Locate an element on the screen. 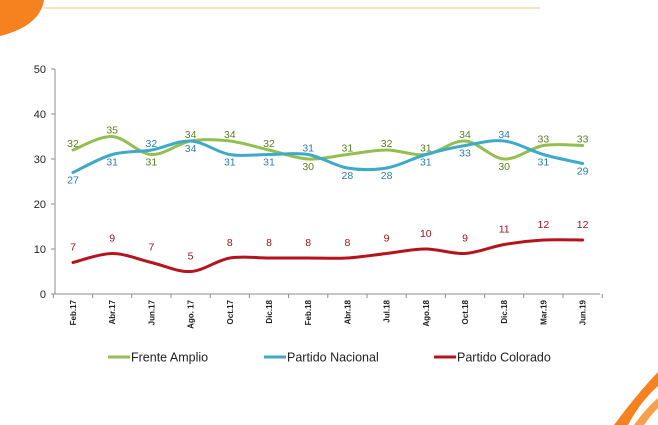  legend-label-frente-amplio: Frente Amplio is located at coordinates (169, 358).